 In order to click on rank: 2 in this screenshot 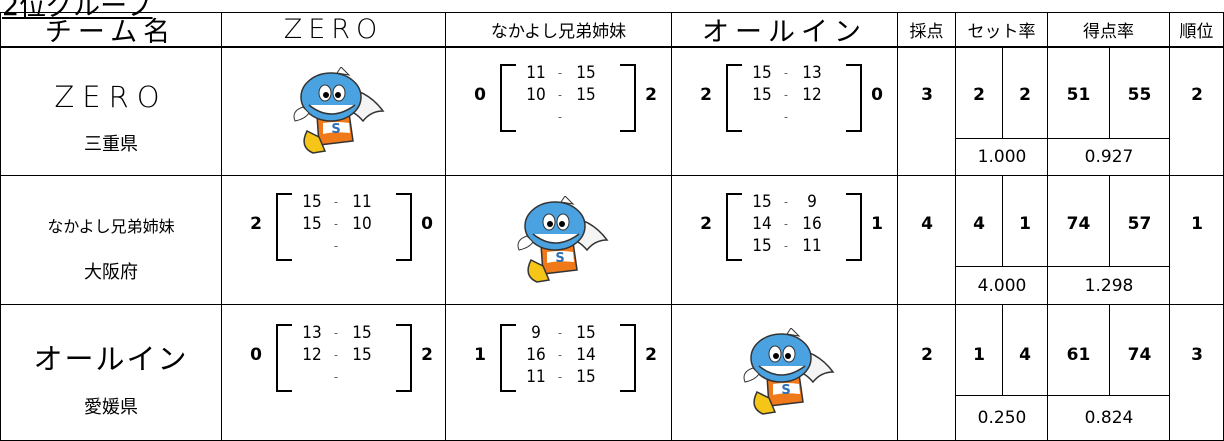, I will do `click(1197, 95)`.